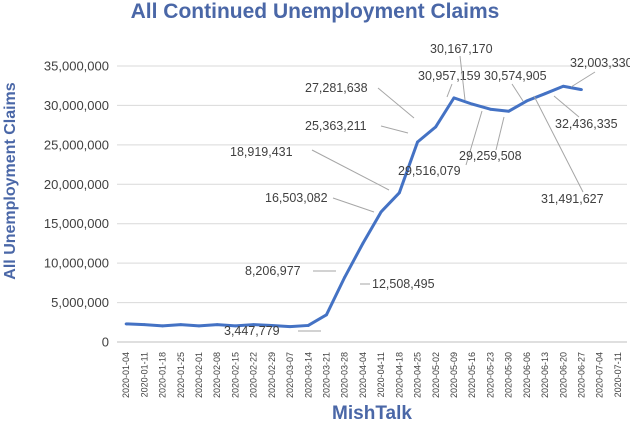 The image size is (630, 430). I want to click on x-tick-label: 2020-06-20, so click(563, 375).